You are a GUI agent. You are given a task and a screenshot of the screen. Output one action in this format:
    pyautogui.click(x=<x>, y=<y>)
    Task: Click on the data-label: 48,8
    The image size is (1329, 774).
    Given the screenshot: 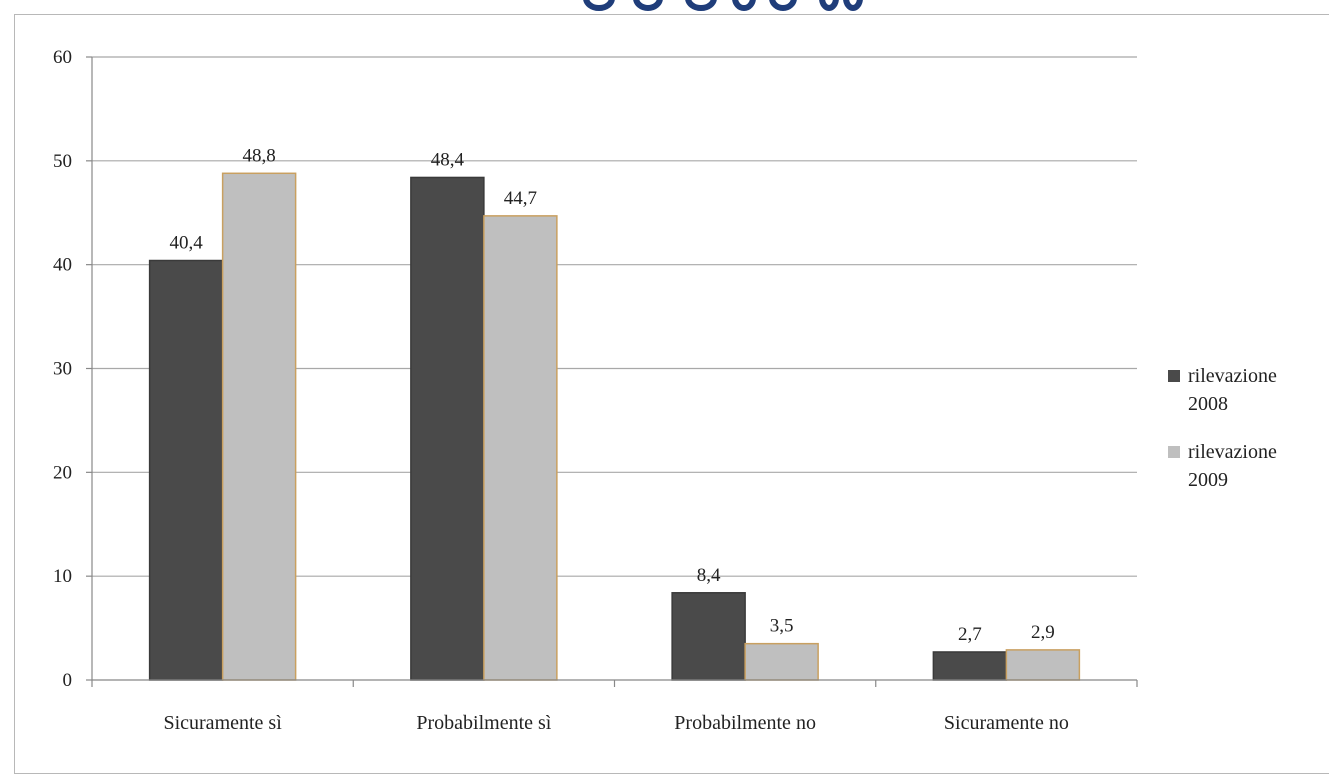 What is the action you would take?
    pyautogui.click(x=259, y=155)
    